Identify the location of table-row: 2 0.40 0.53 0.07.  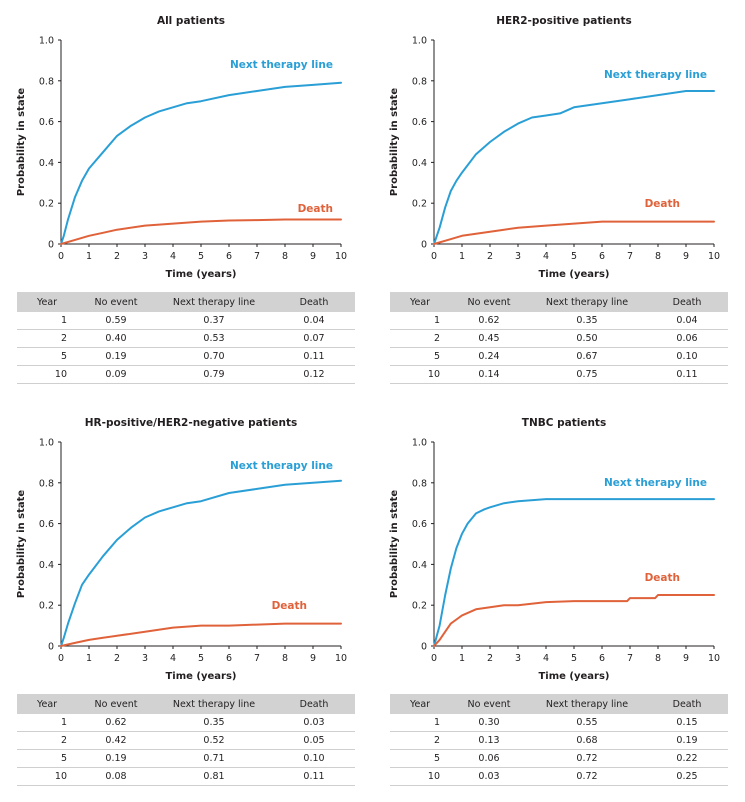
(186, 338).